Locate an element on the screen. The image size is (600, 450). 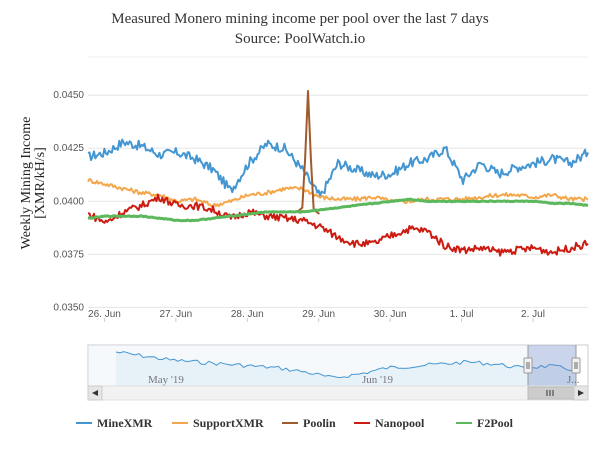
y-tick-label: 0.0350 is located at coordinates (68, 307).